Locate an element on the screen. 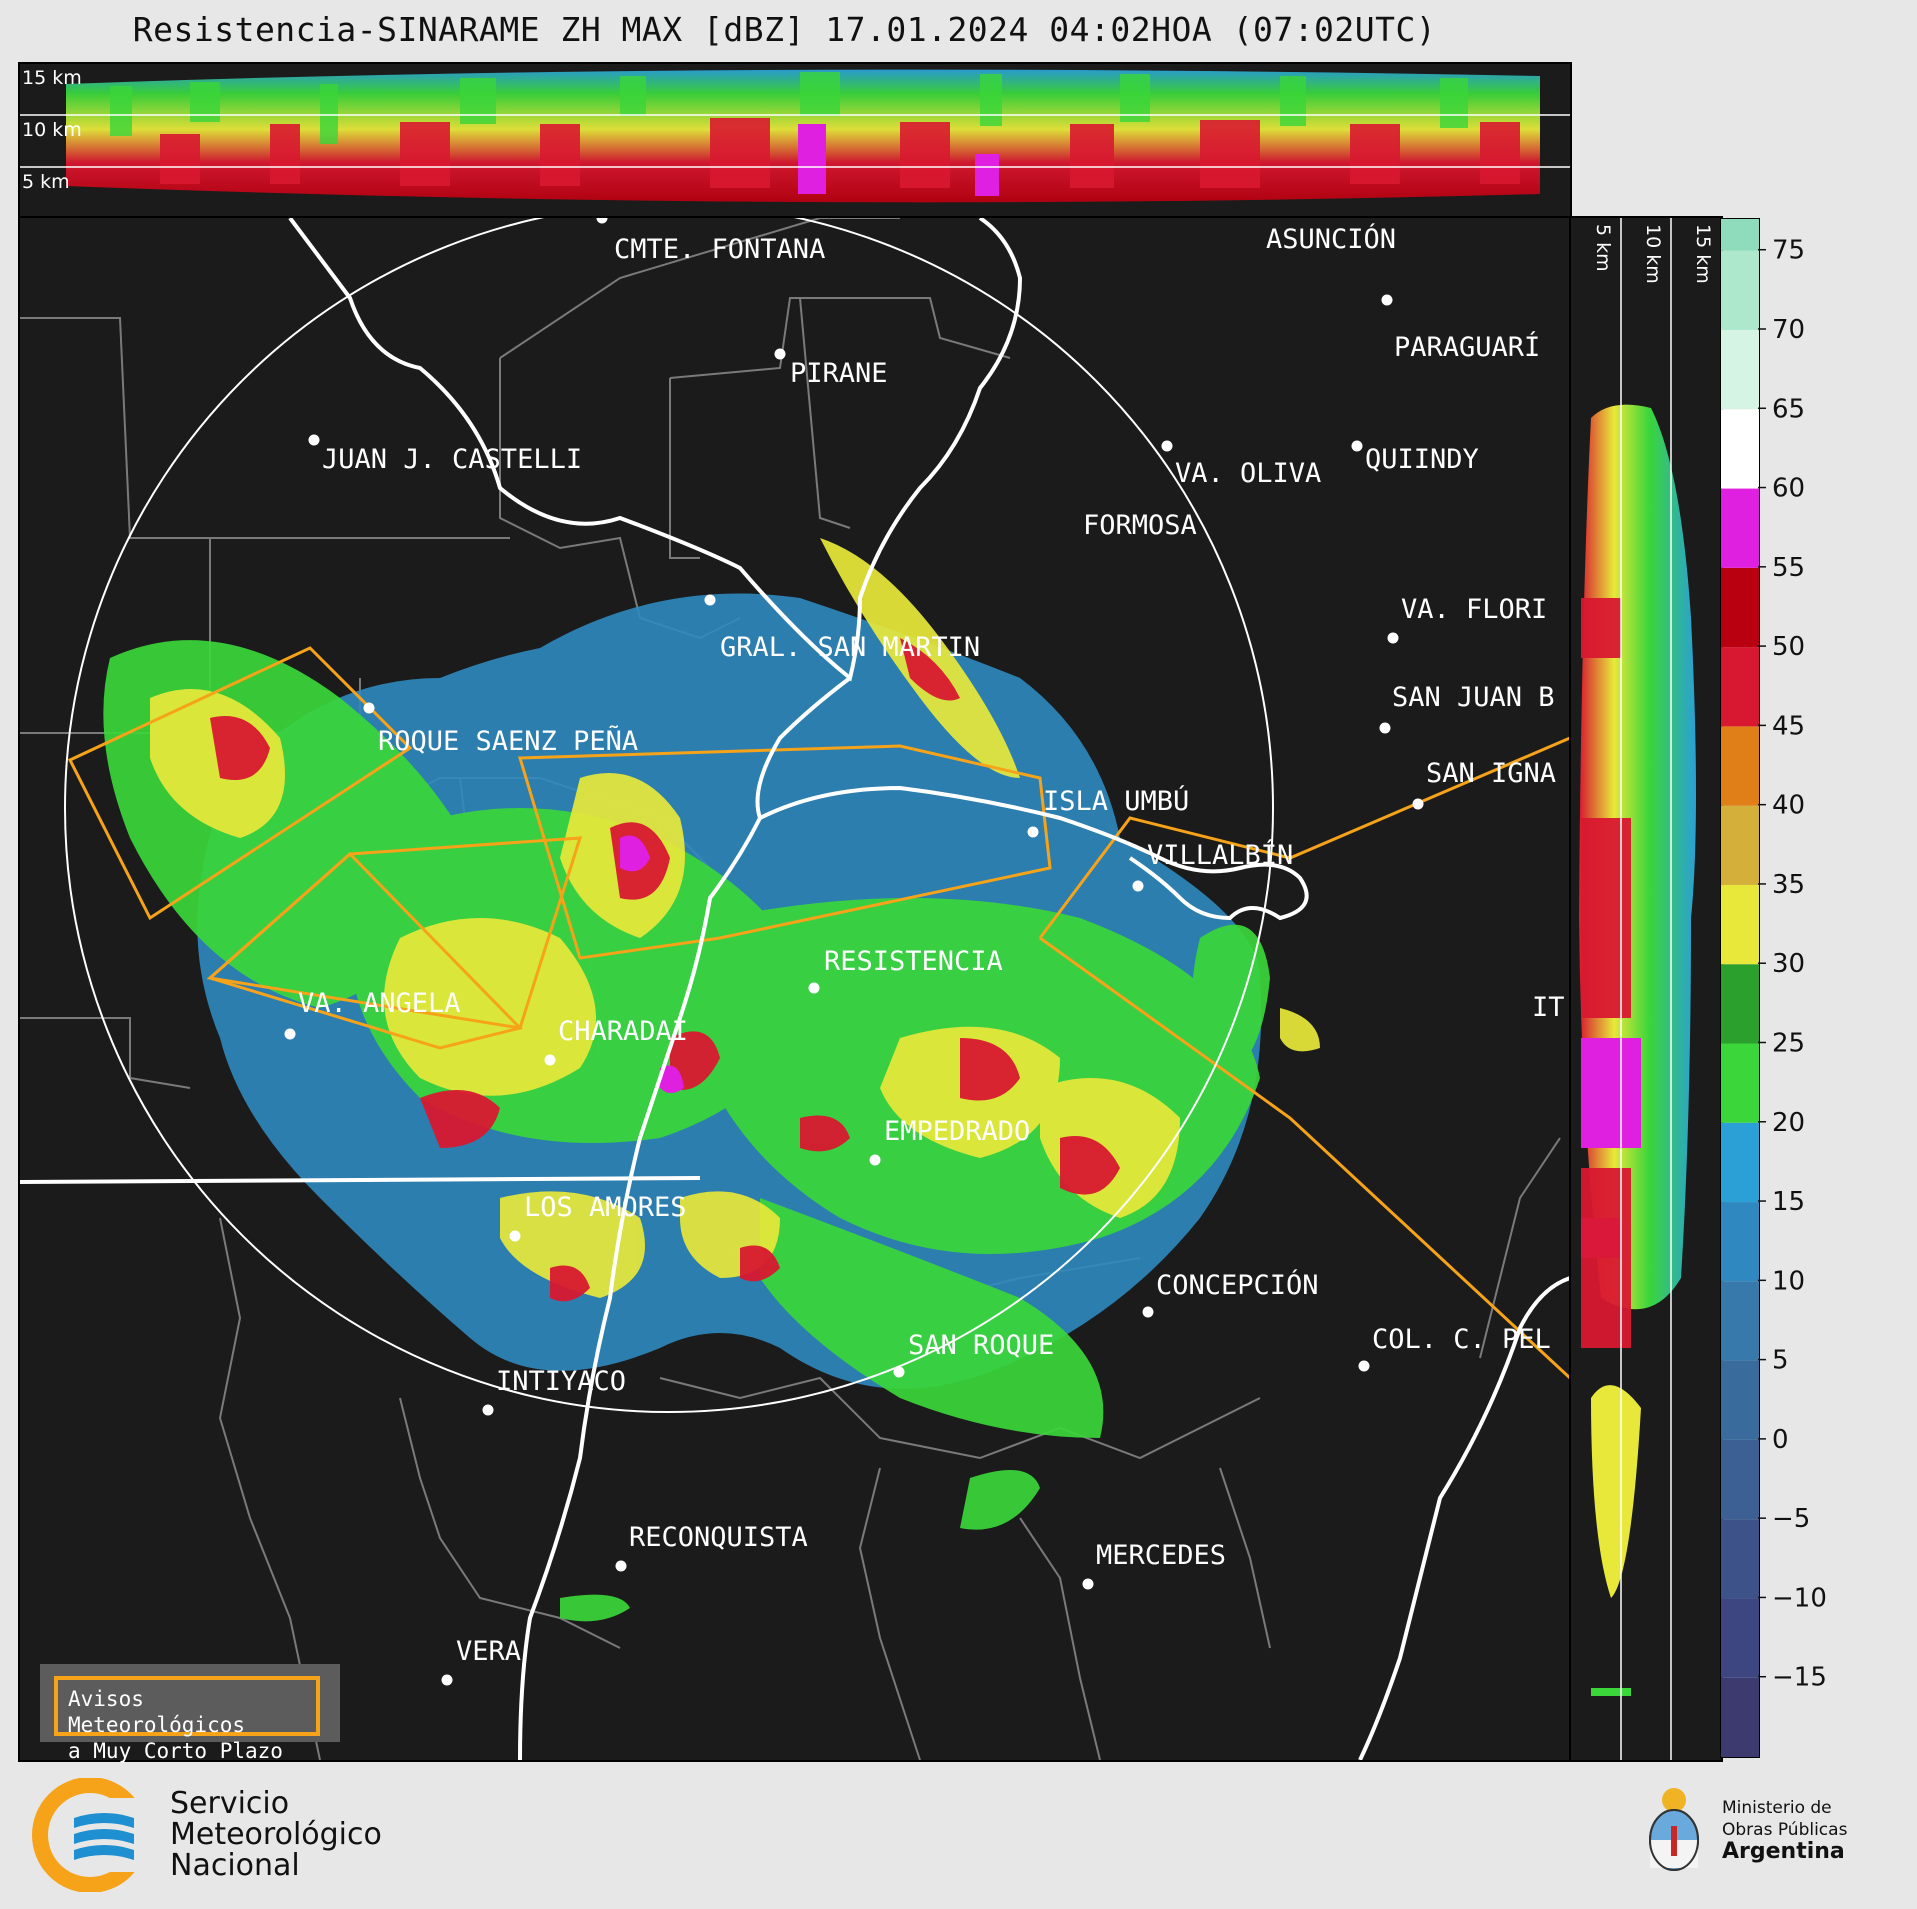  city-label: VILLALBÍN is located at coordinates (1220, 855).